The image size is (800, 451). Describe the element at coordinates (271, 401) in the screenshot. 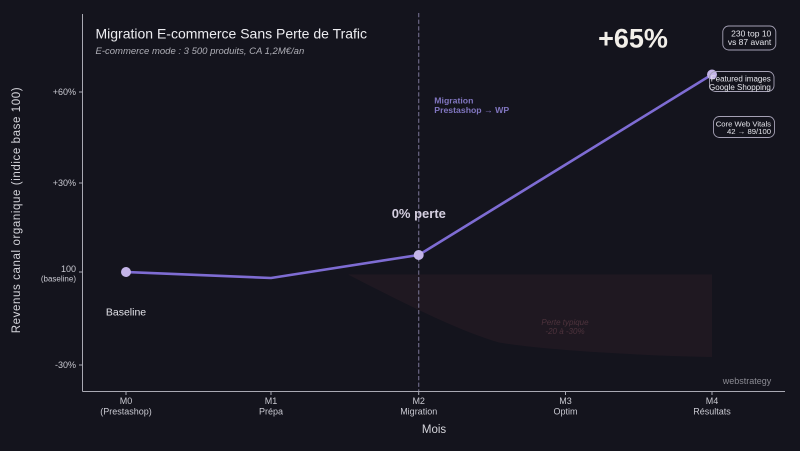

I see `svg-text: M1` at that location.